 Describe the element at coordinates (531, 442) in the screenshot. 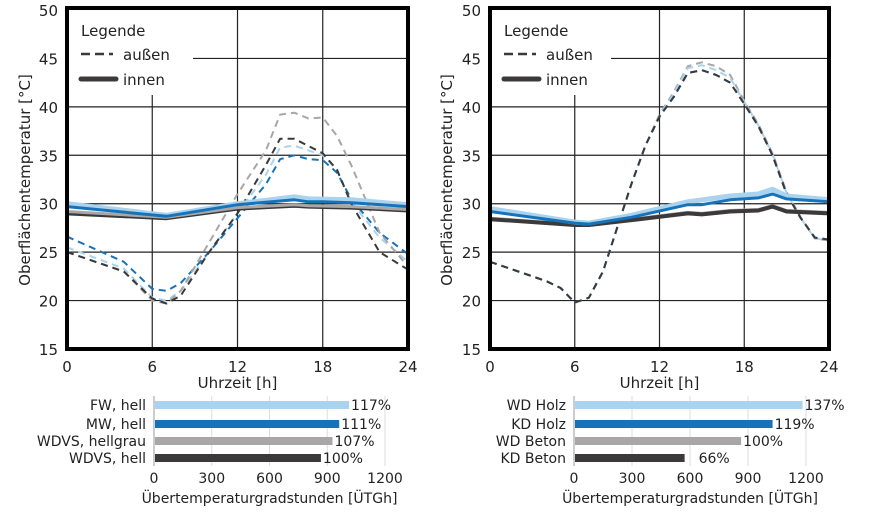

I see `bar-category-label: WD Beton` at that location.